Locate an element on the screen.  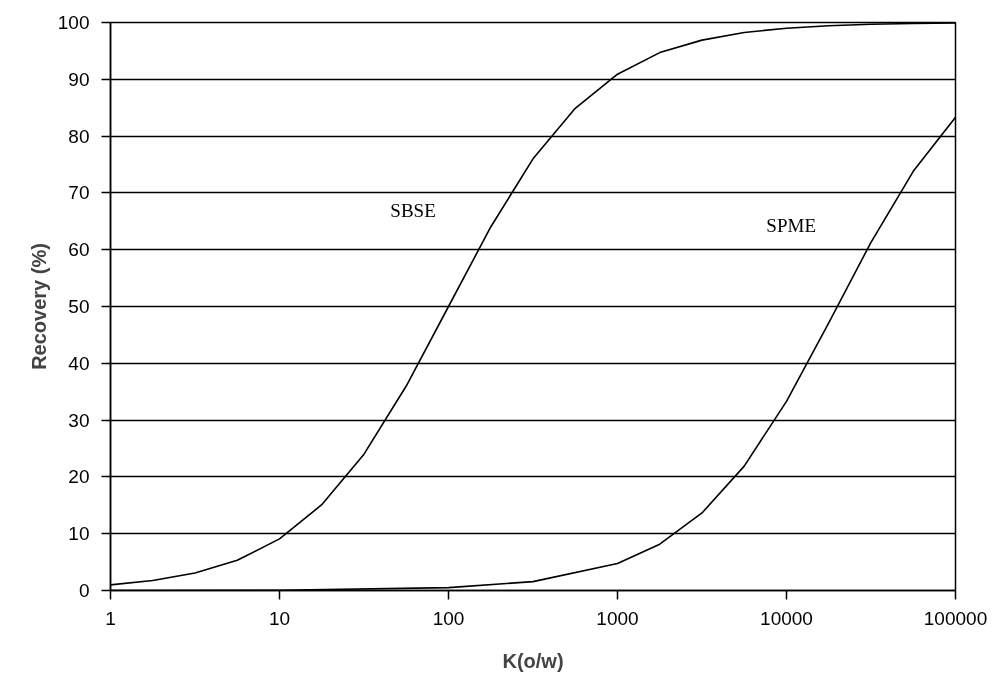
y-tick-label: 100 is located at coordinates (73, 22).